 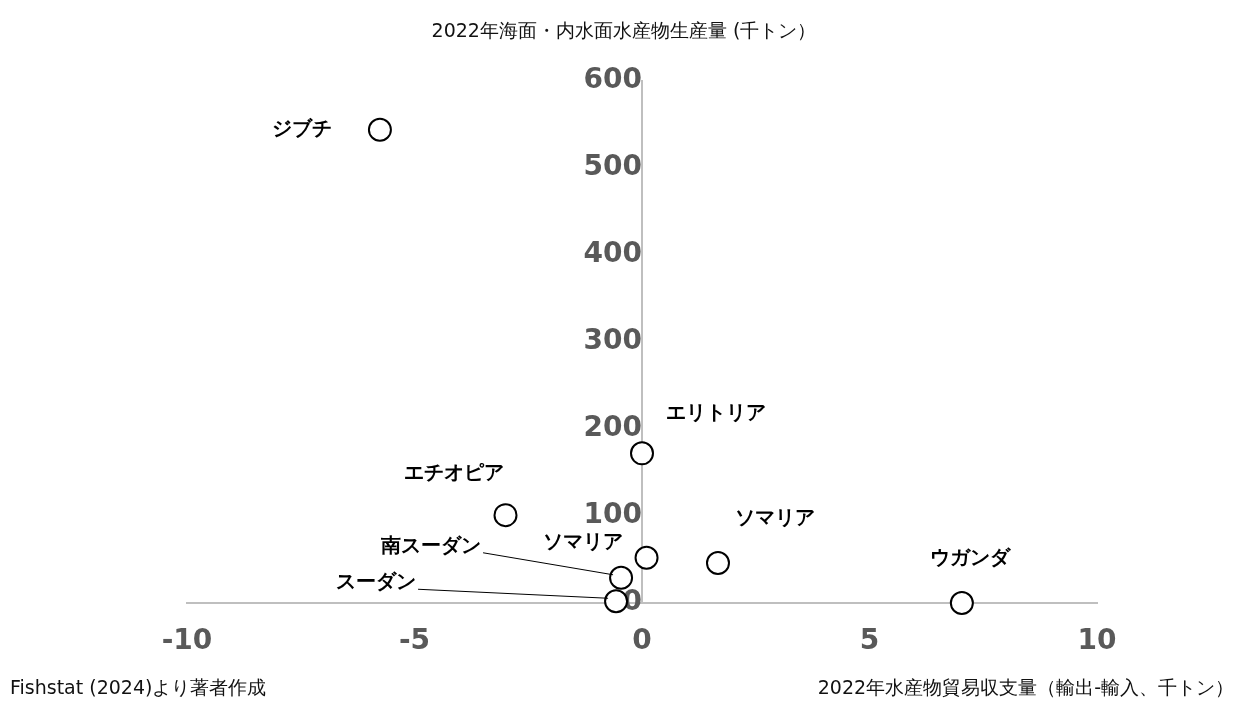 What do you see at coordinates (716, 411) in the screenshot?
I see `annotation: エリトリア` at bounding box center [716, 411].